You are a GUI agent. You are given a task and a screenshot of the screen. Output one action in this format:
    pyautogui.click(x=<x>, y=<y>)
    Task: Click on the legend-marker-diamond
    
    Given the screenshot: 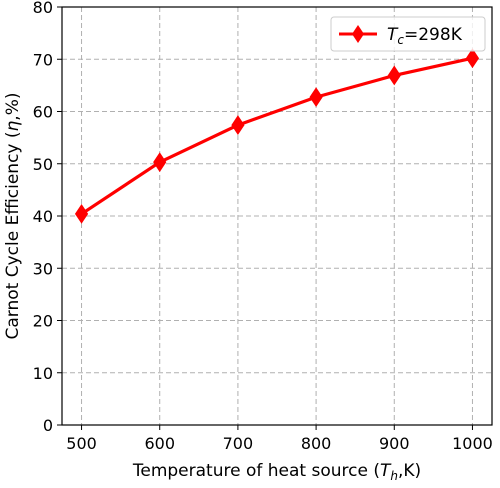 What is the action you would take?
    pyautogui.click(x=358, y=34)
    